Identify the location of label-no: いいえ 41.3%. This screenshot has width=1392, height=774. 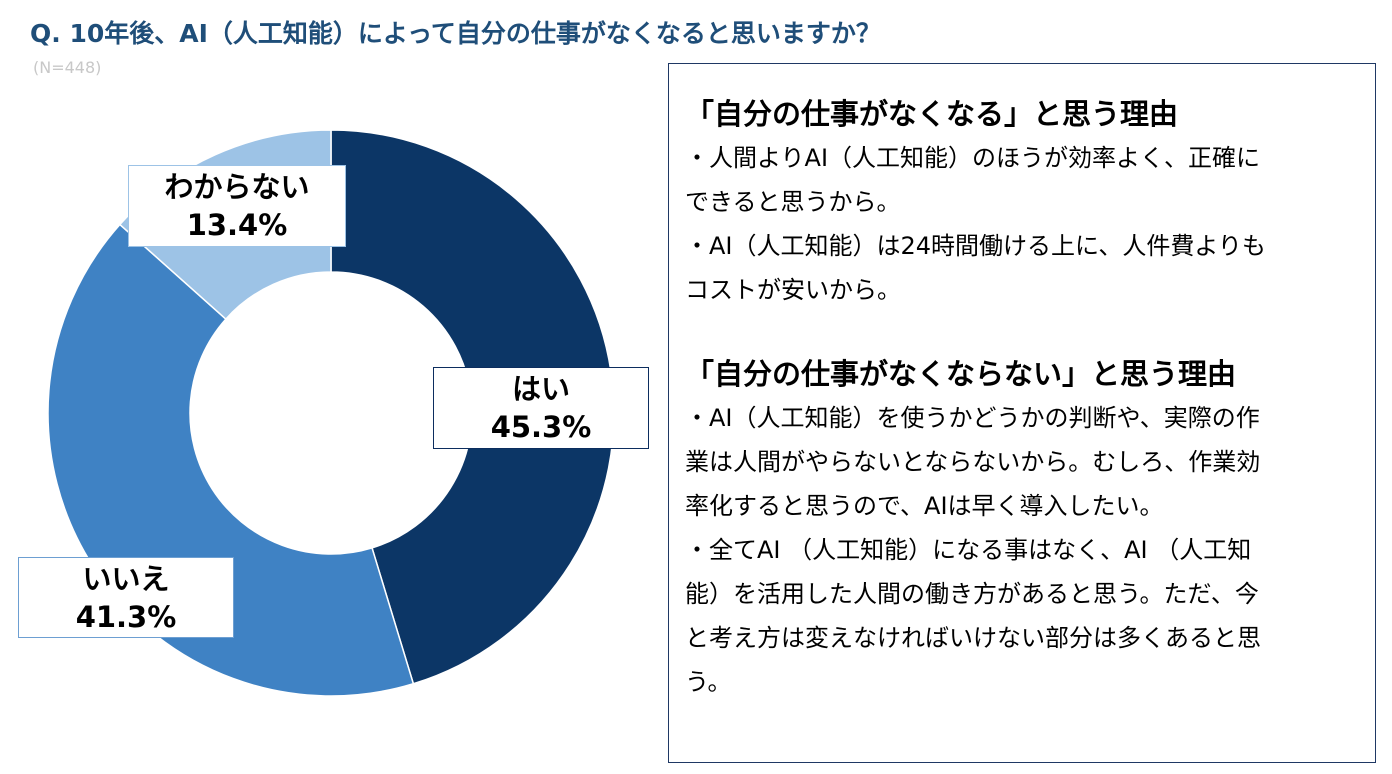
(126, 597).